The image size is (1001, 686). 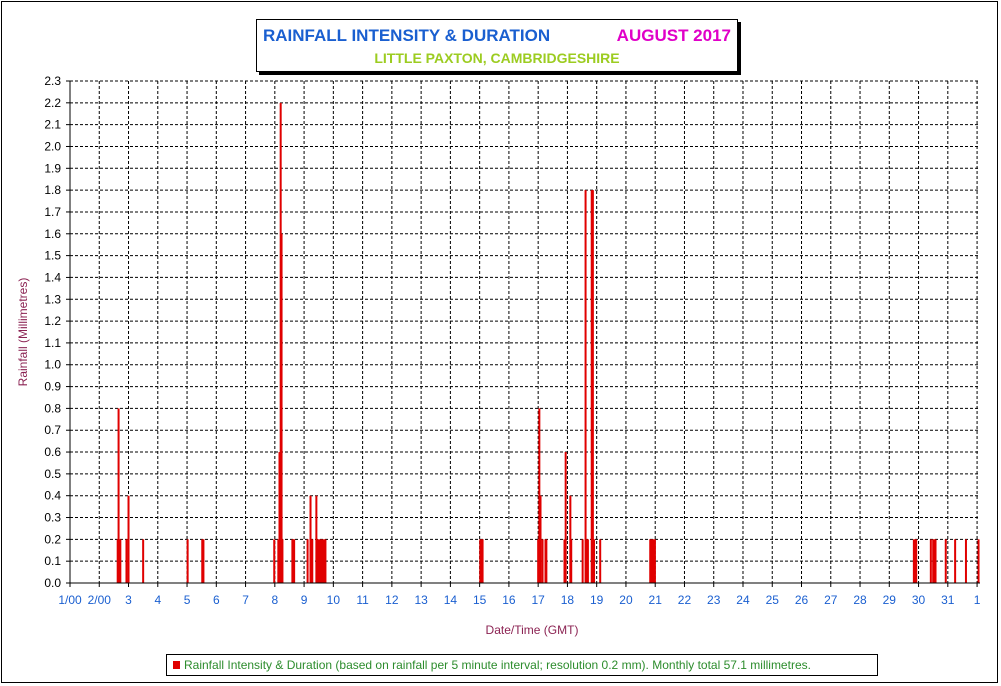 I want to click on y-tick-label: 0.6, so click(x=52, y=452).